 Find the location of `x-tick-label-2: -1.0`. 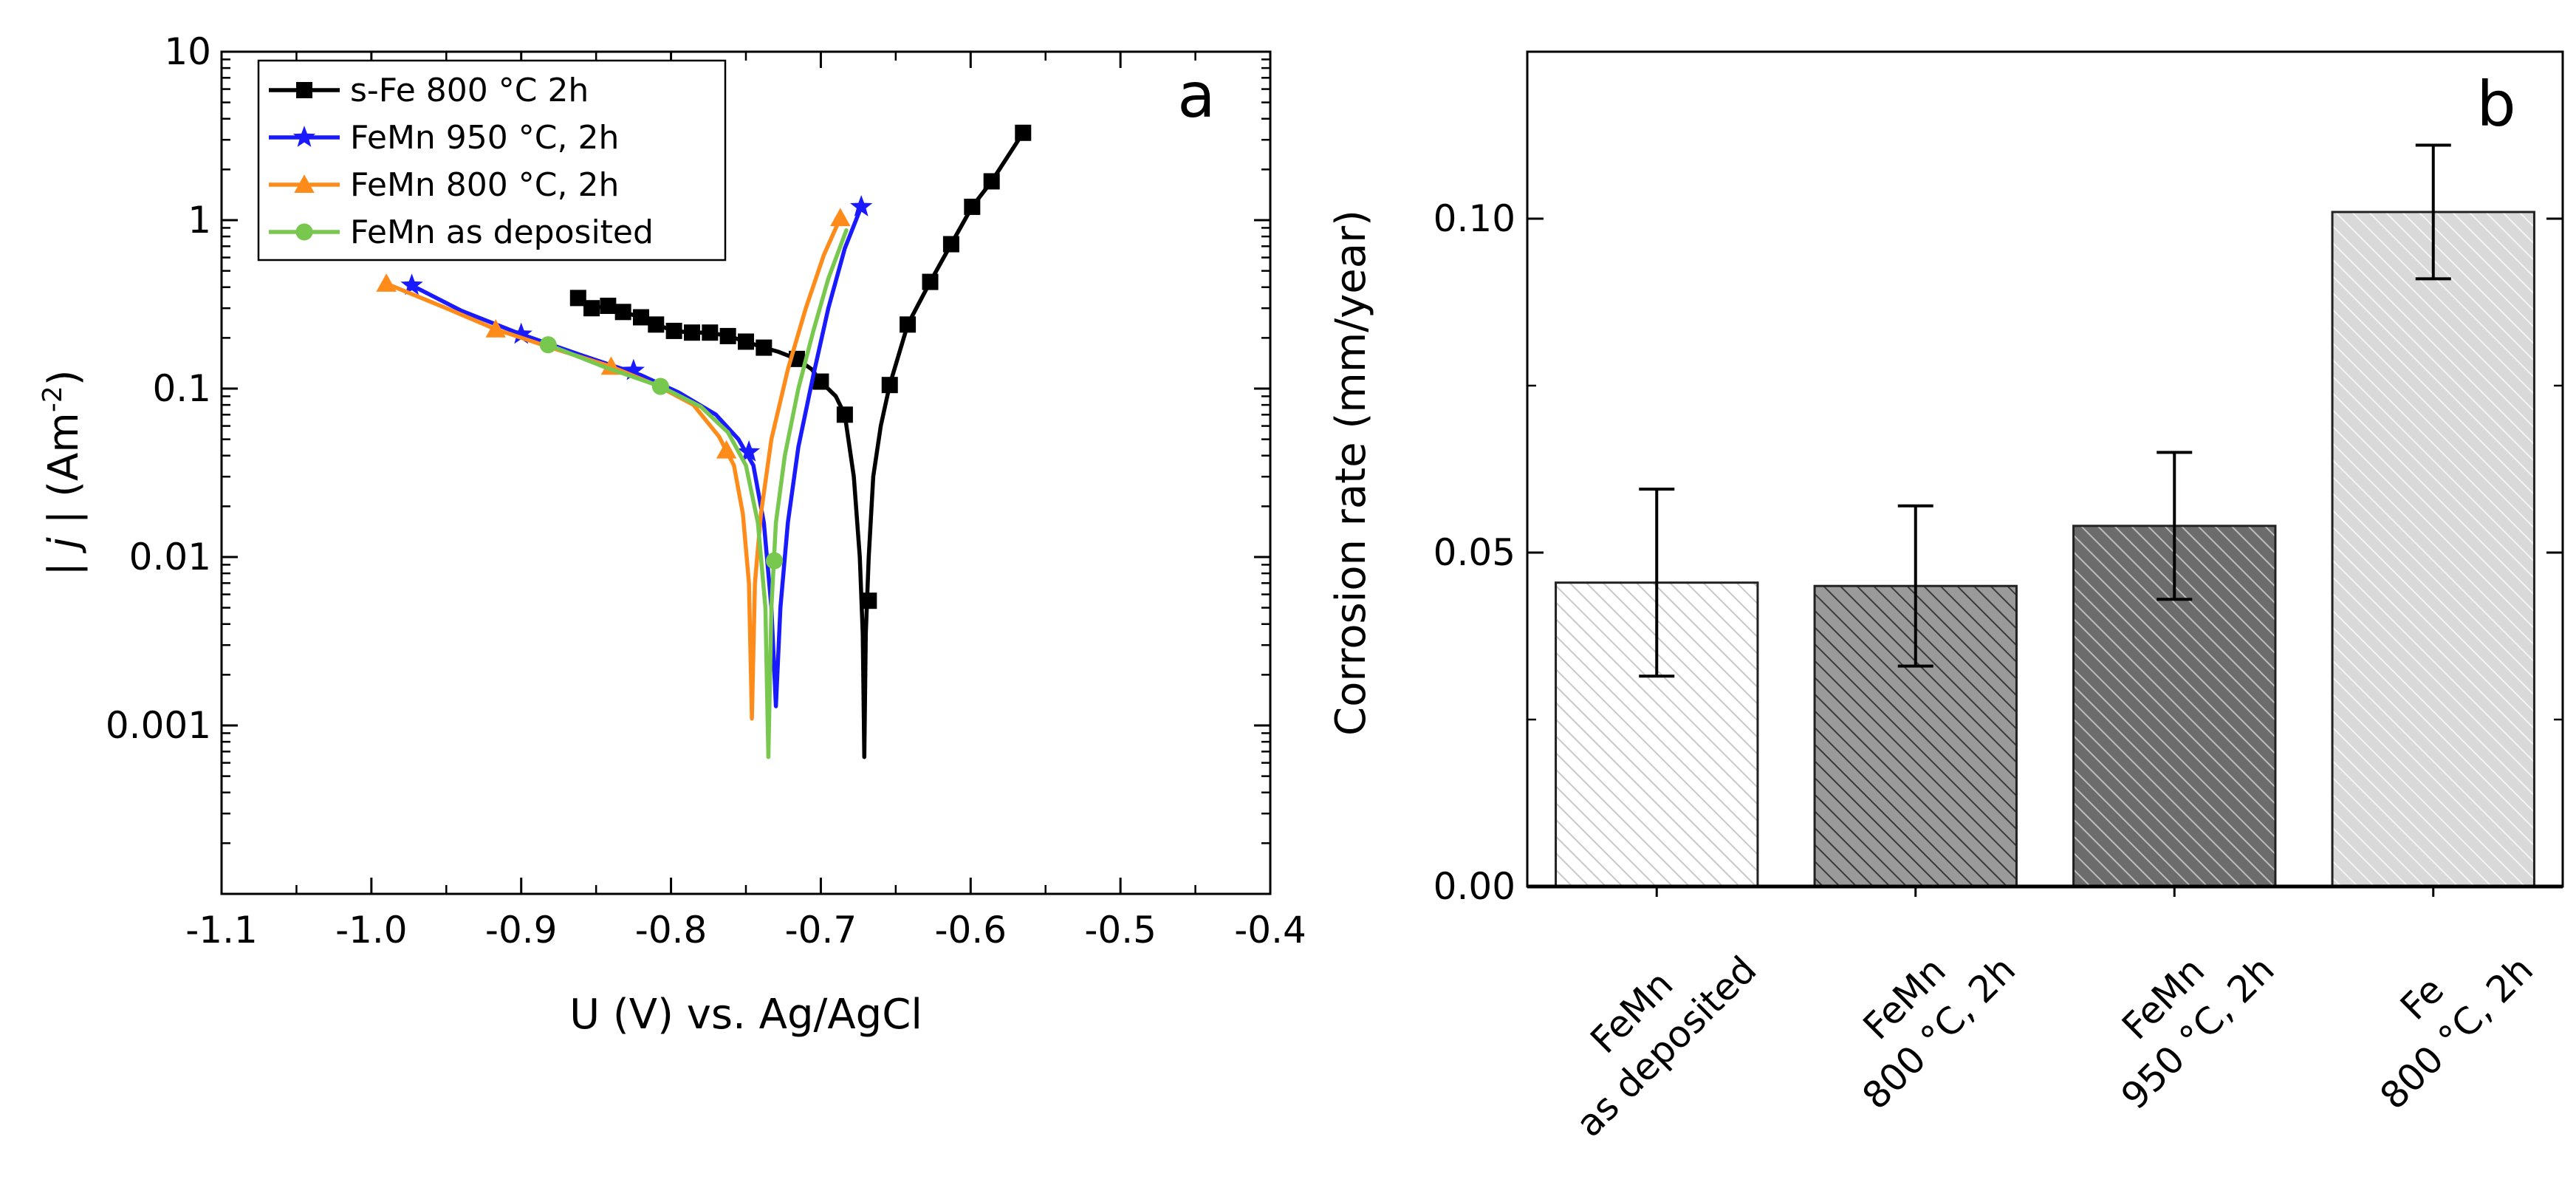

x-tick-label-2: -1.0 is located at coordinates (371, 930).